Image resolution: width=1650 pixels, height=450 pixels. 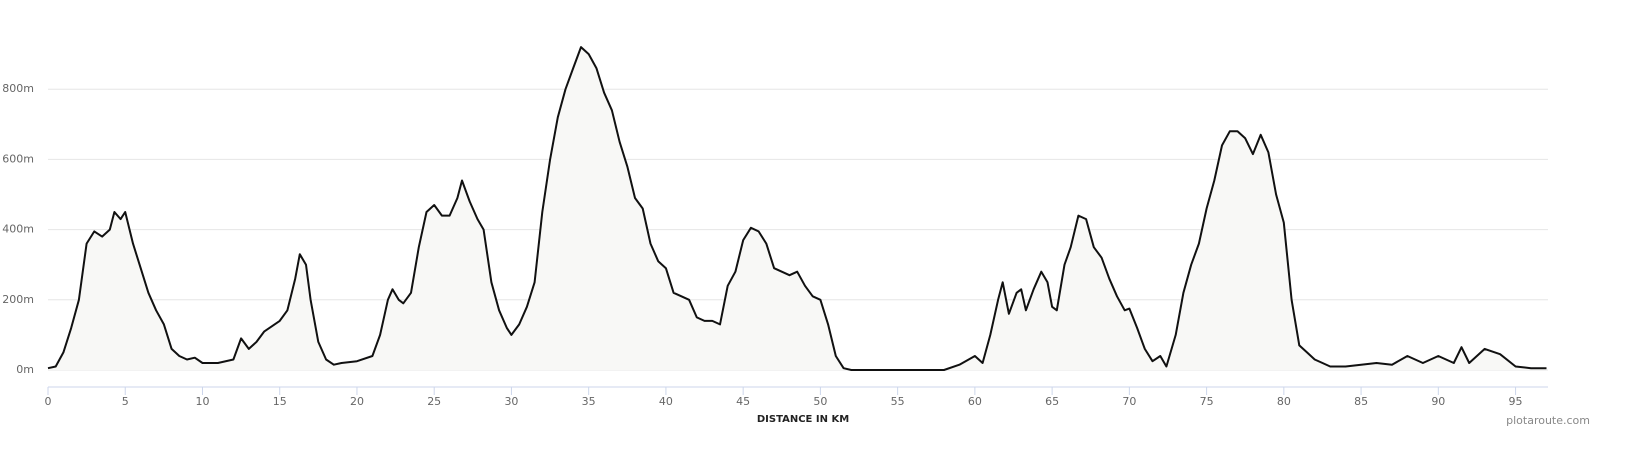 I want to click on credit: plotaroute.com, so click(x=1548, y=420).